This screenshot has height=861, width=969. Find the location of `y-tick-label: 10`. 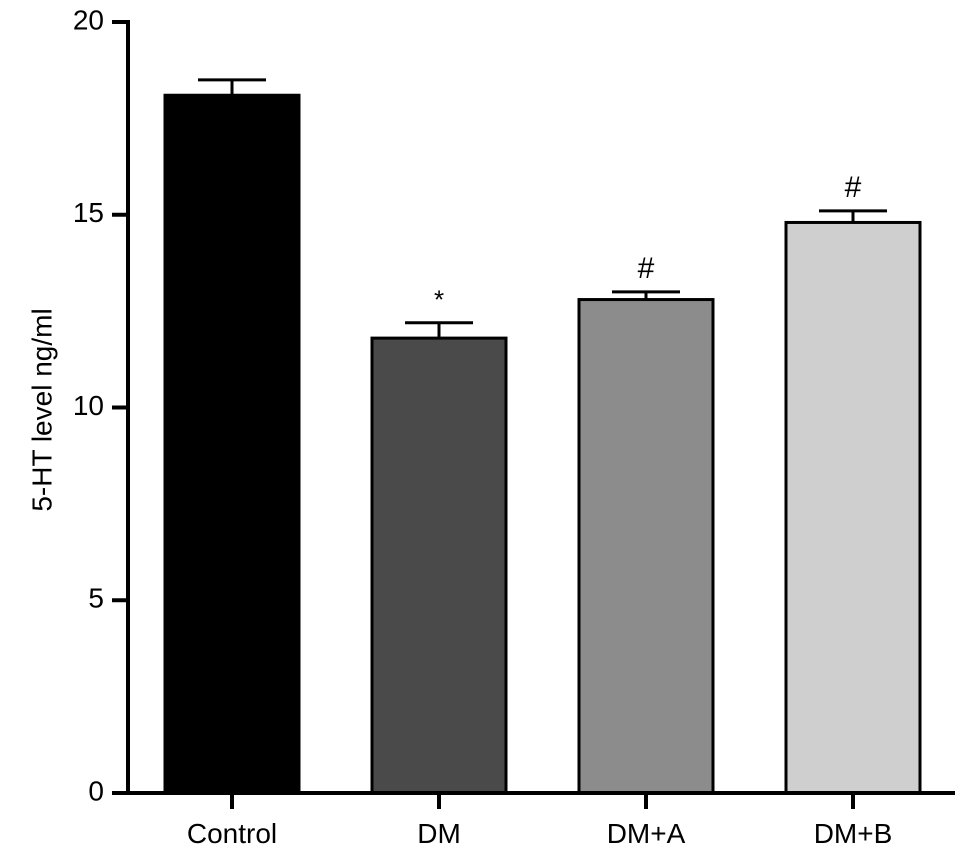

y-tick-label: 10 is located at coordinates (88, 405).